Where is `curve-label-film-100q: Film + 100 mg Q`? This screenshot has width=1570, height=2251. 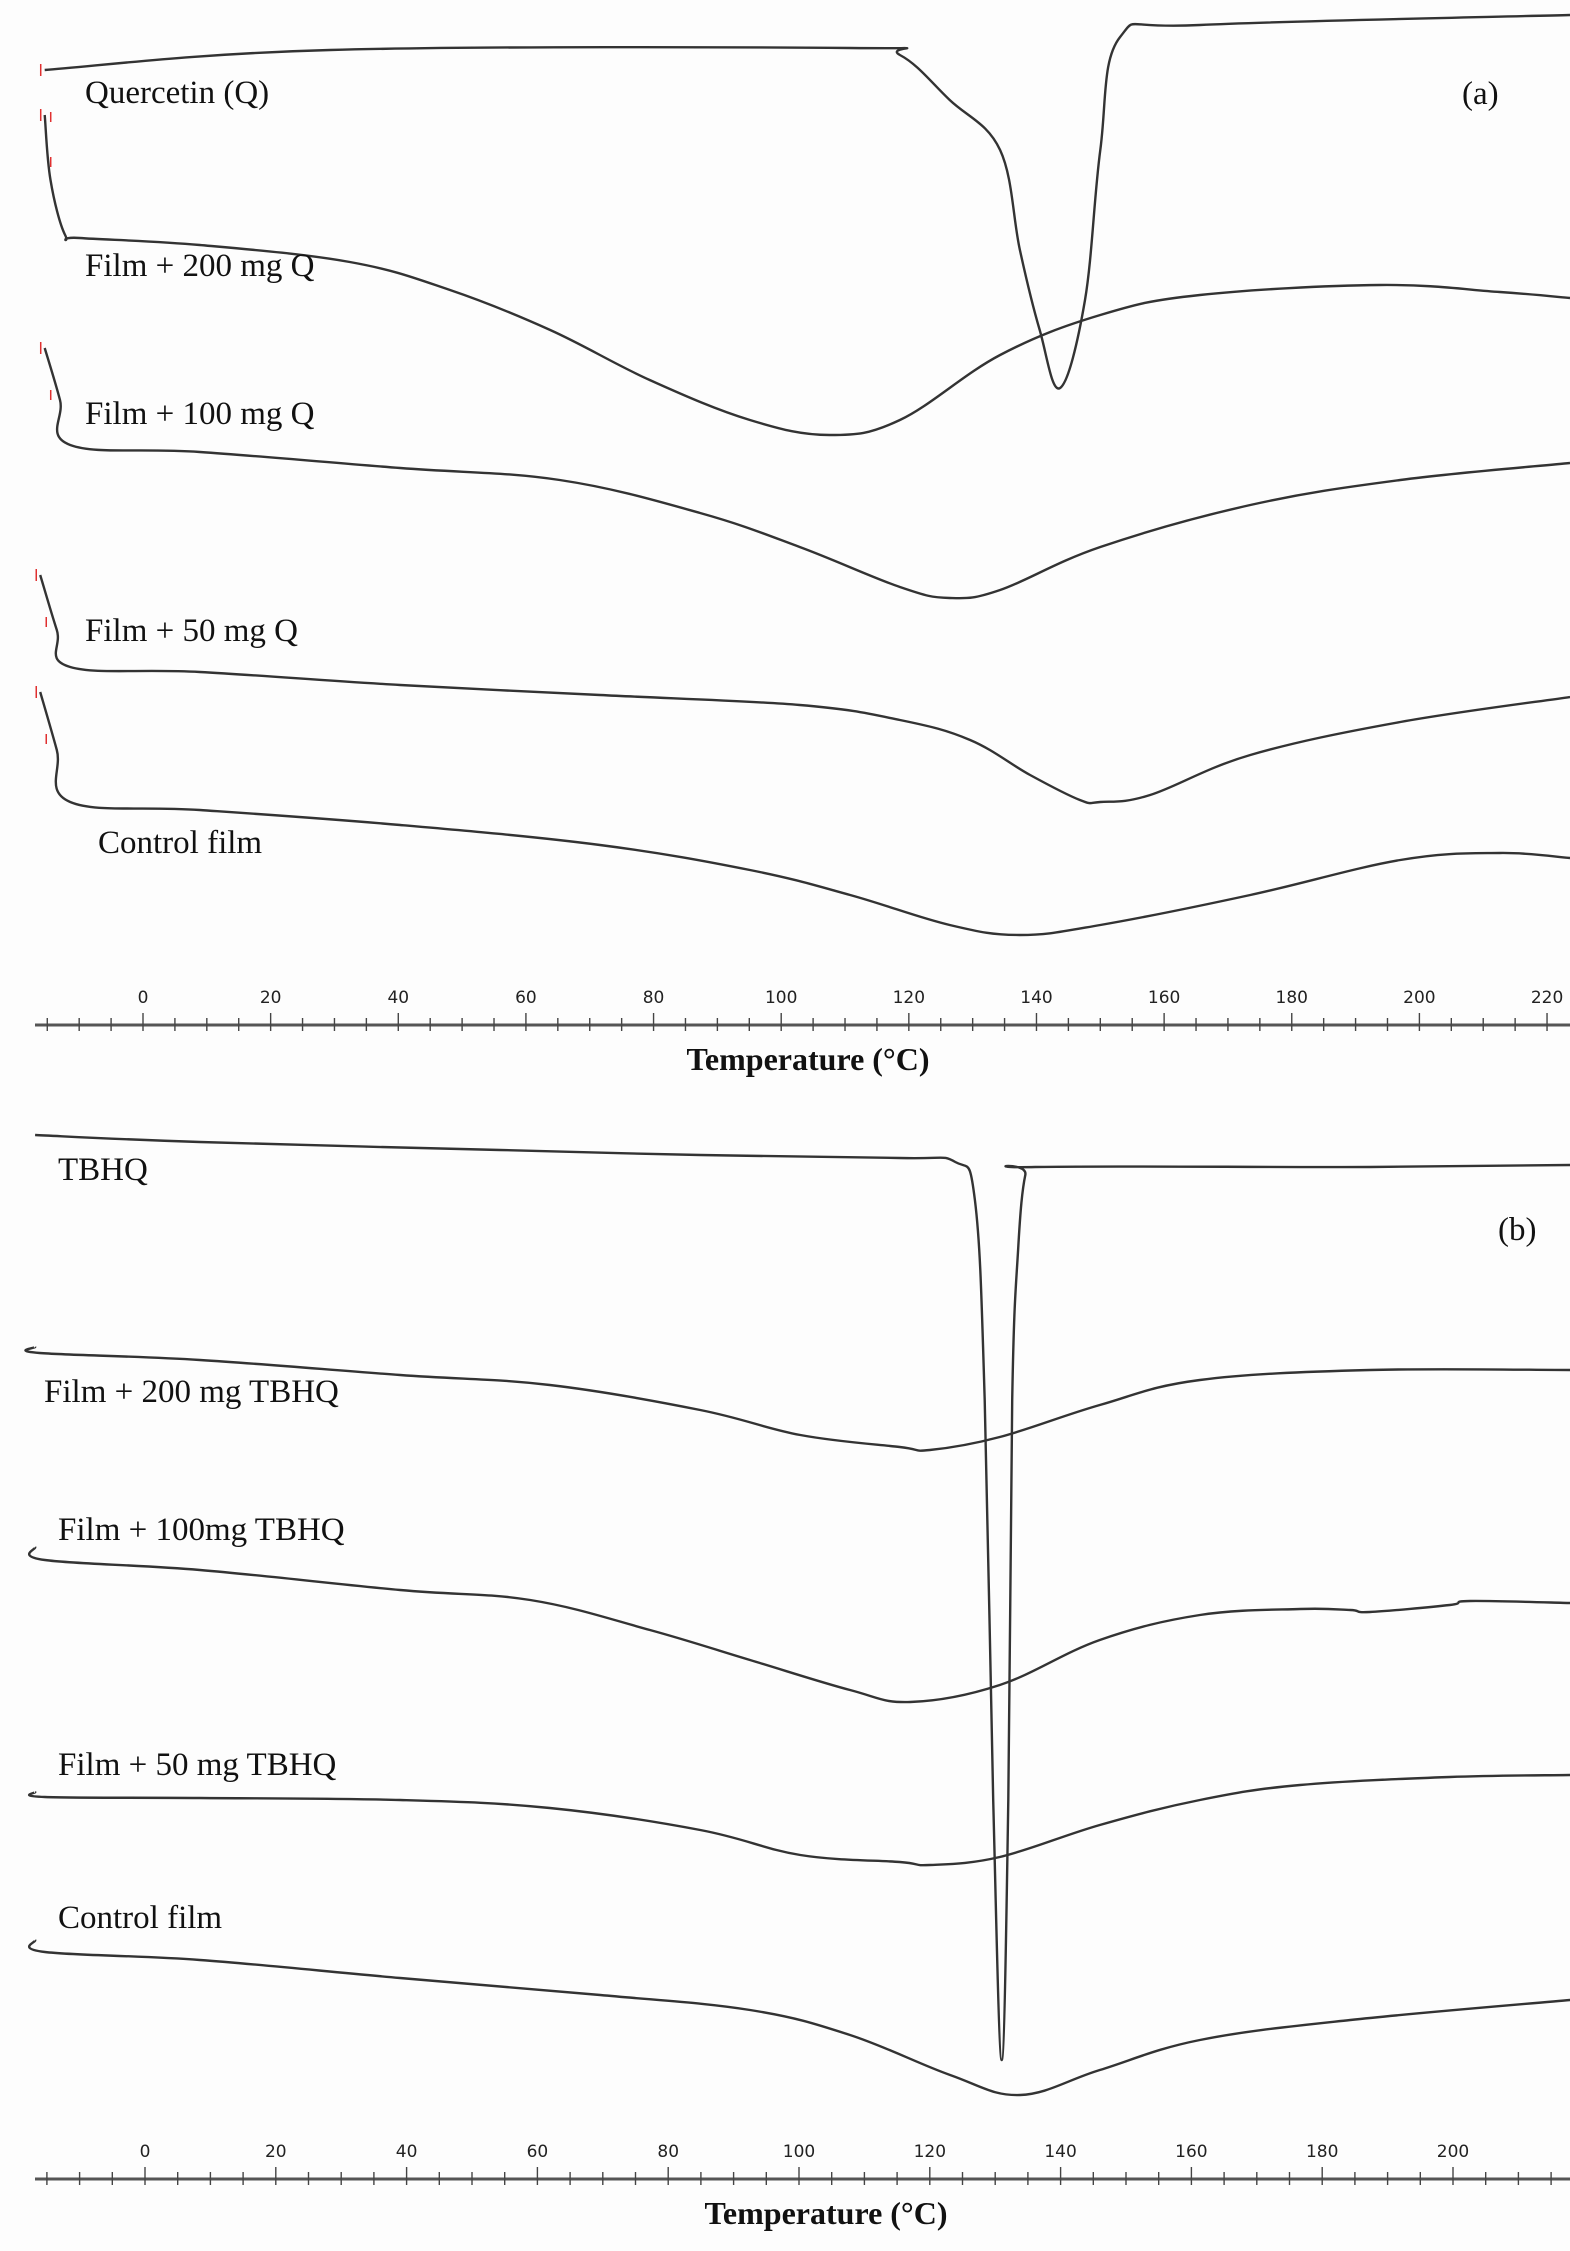
curve-label-film-100q: Film + 100 mg Q is located at coordinates (200, 414).